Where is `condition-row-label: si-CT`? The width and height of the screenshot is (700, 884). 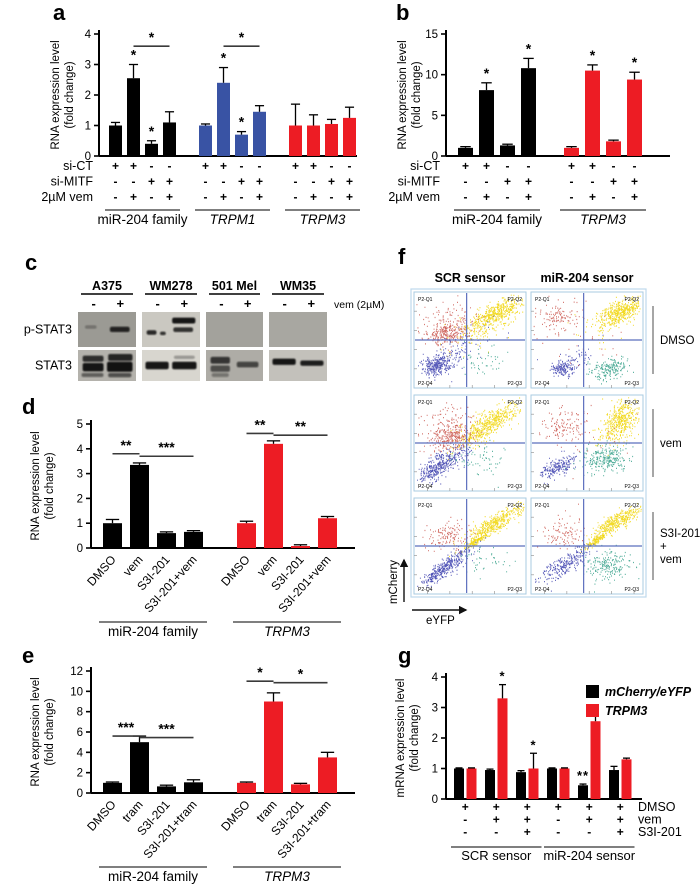 condition-row-label: si-CT is located at coordinates (78, 166).